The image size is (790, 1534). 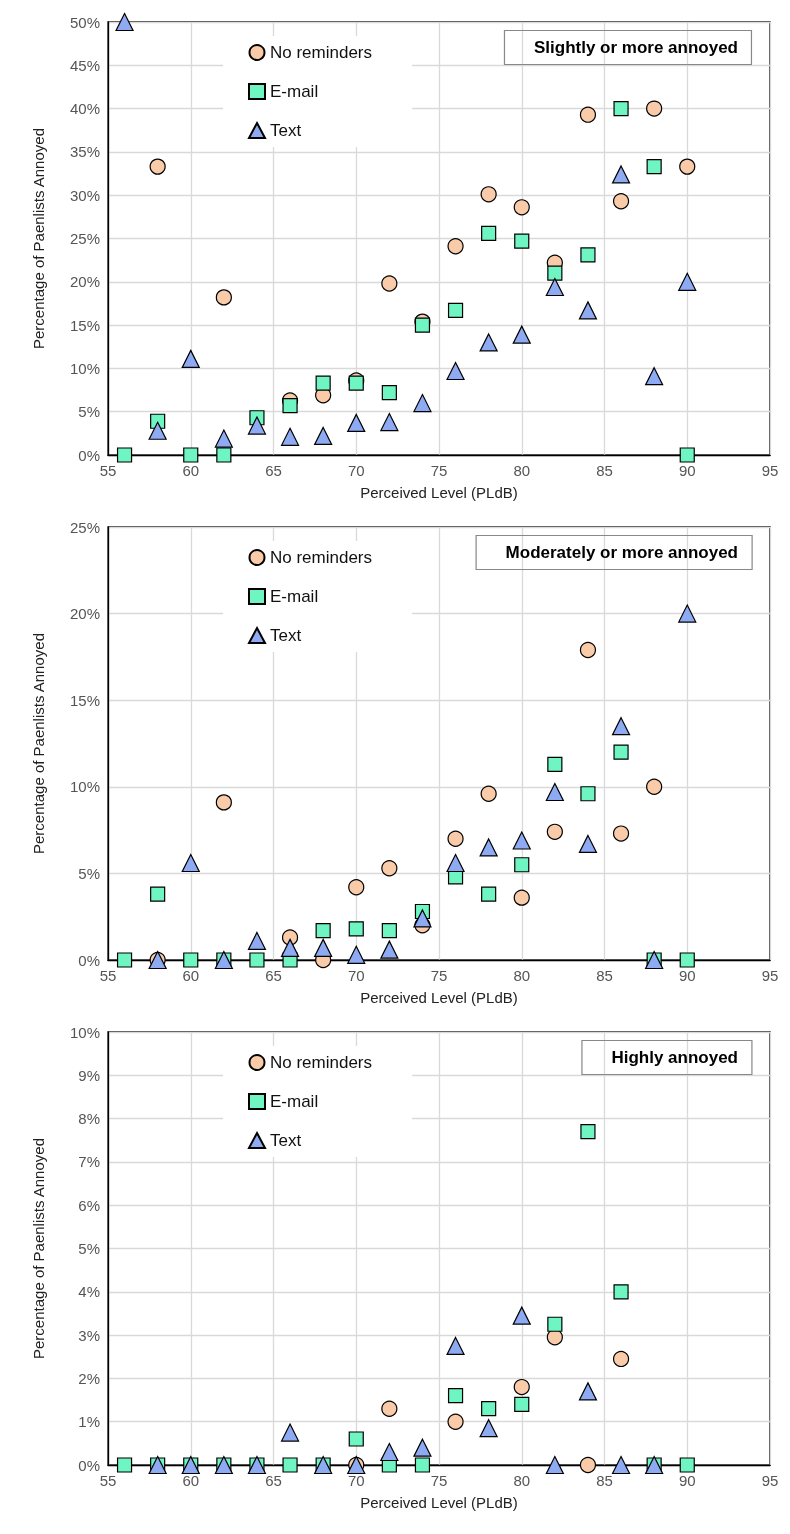 What do you see at coordinates (89, 1422) in the screenshot?
I see `y-tick-label: 1%` at bounding box center [89, 1422].